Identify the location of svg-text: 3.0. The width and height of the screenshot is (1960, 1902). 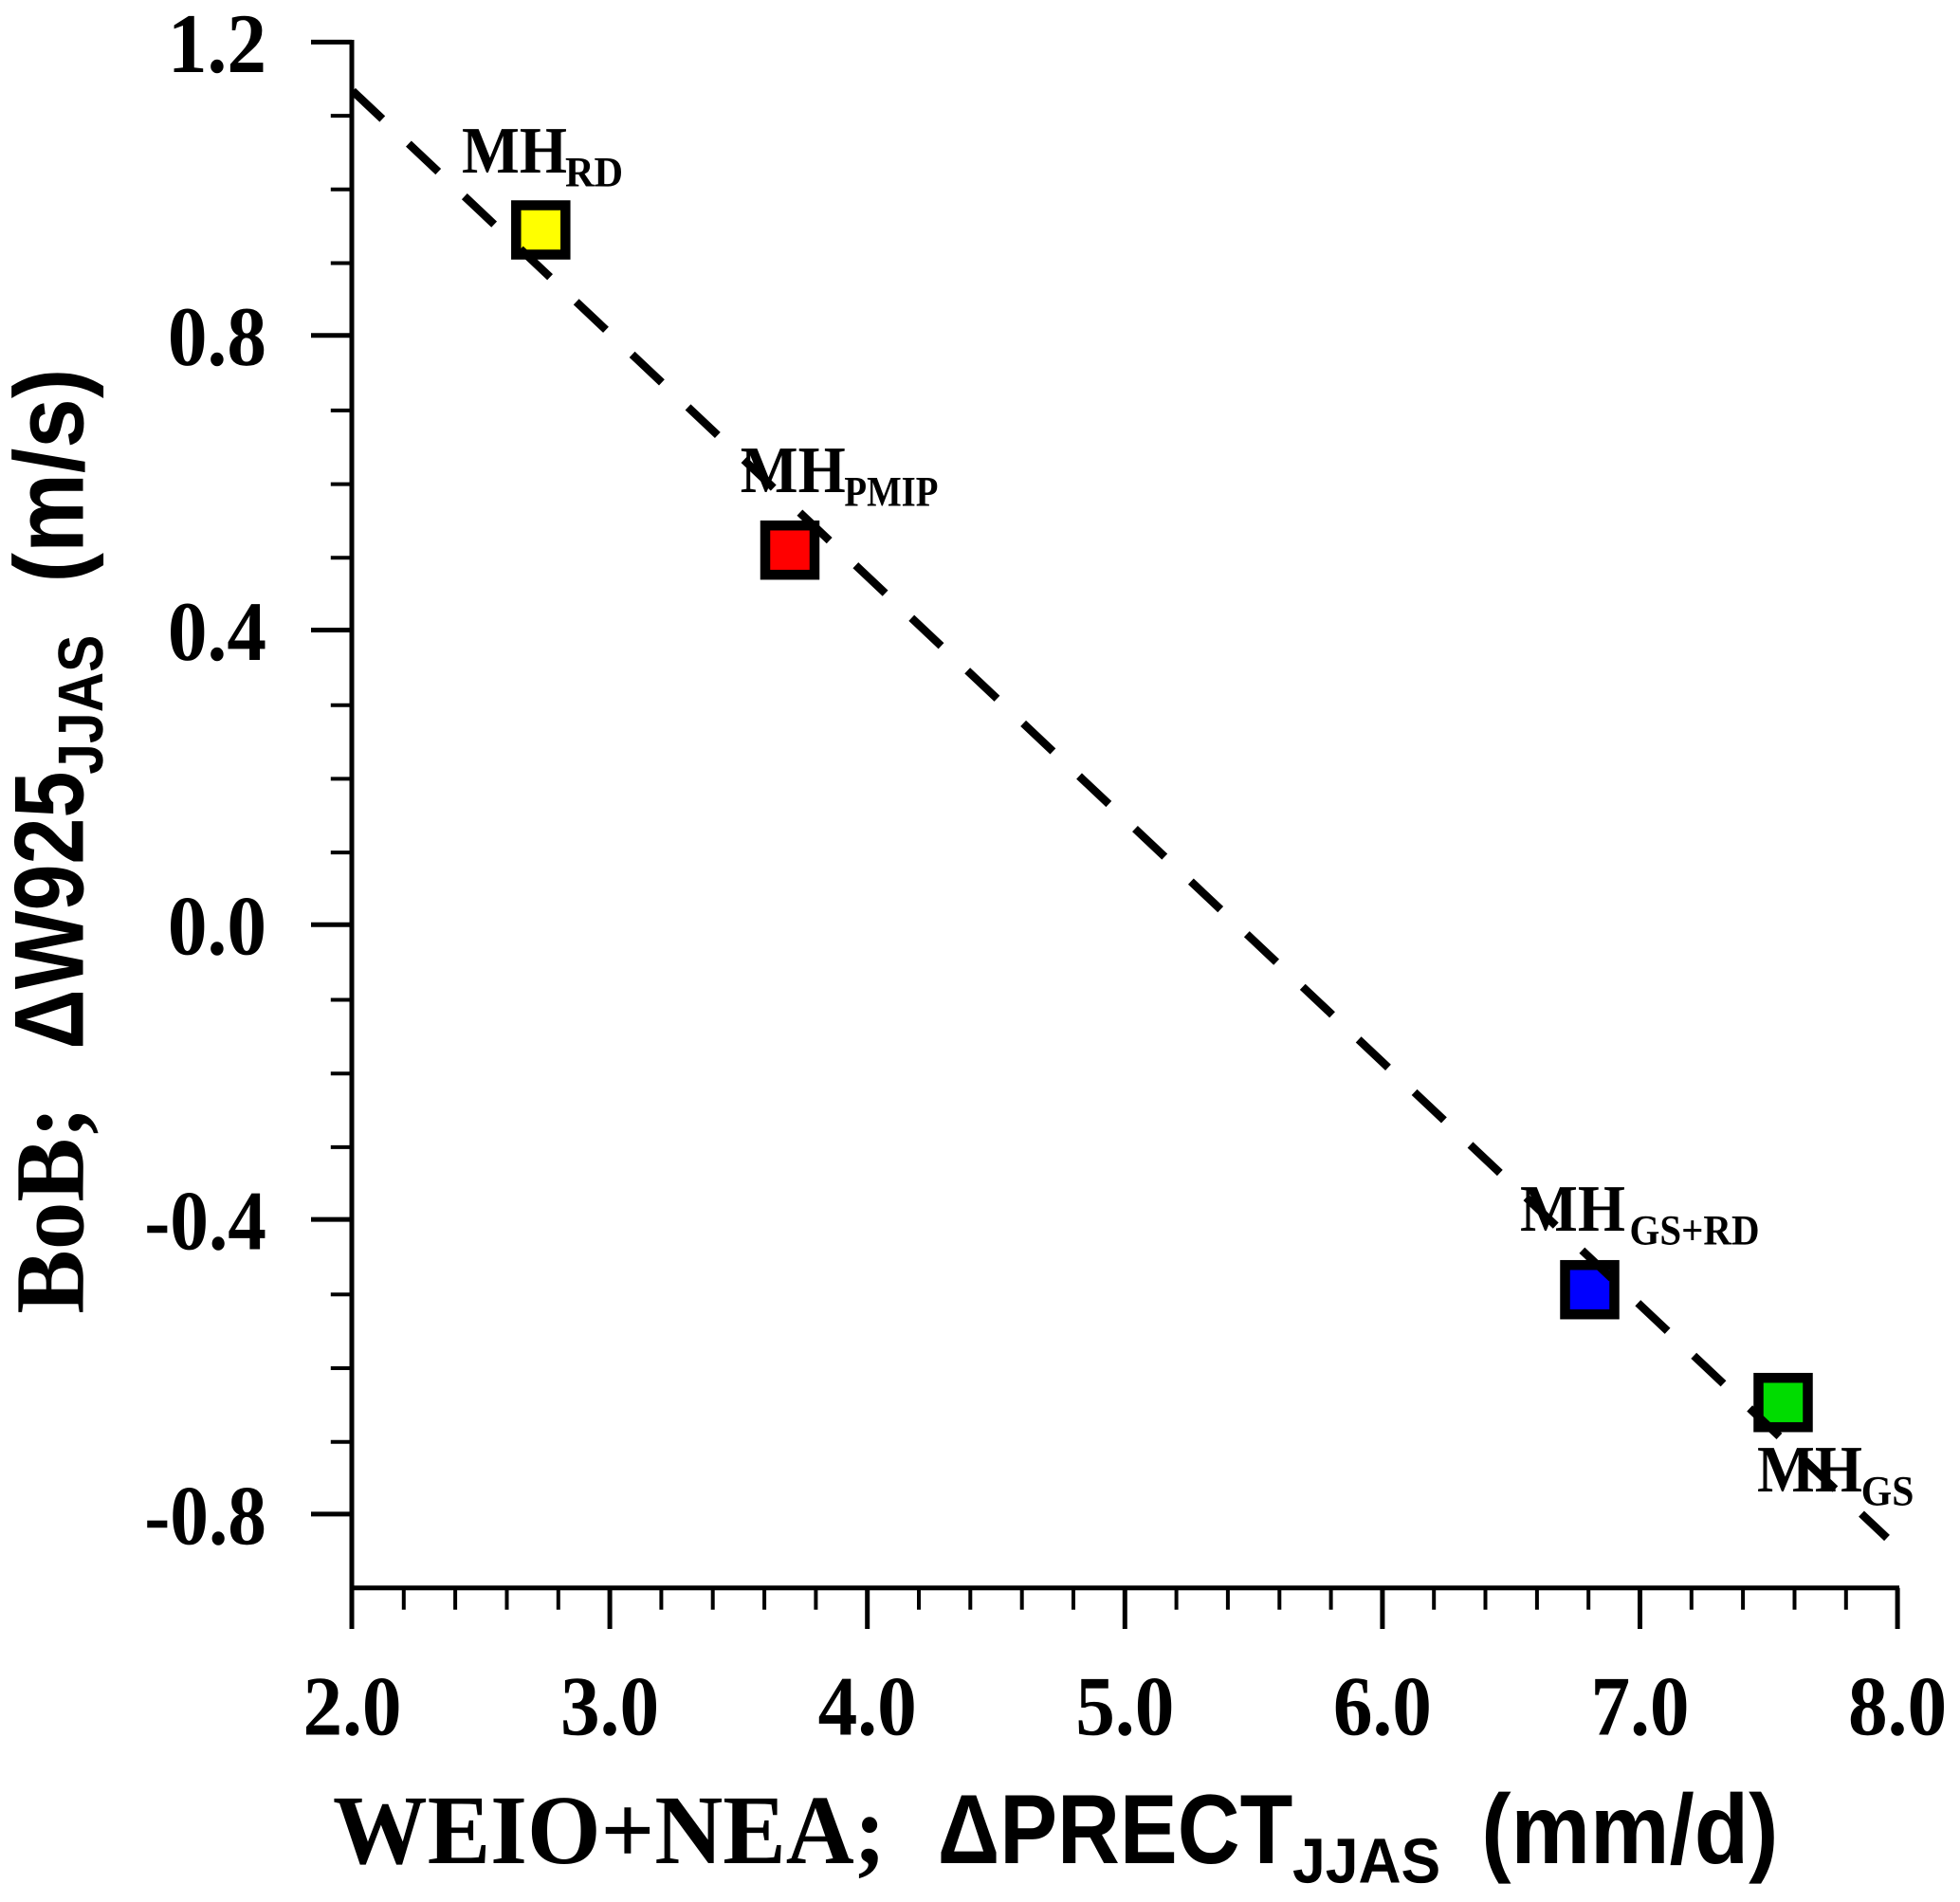
(609, 1707).